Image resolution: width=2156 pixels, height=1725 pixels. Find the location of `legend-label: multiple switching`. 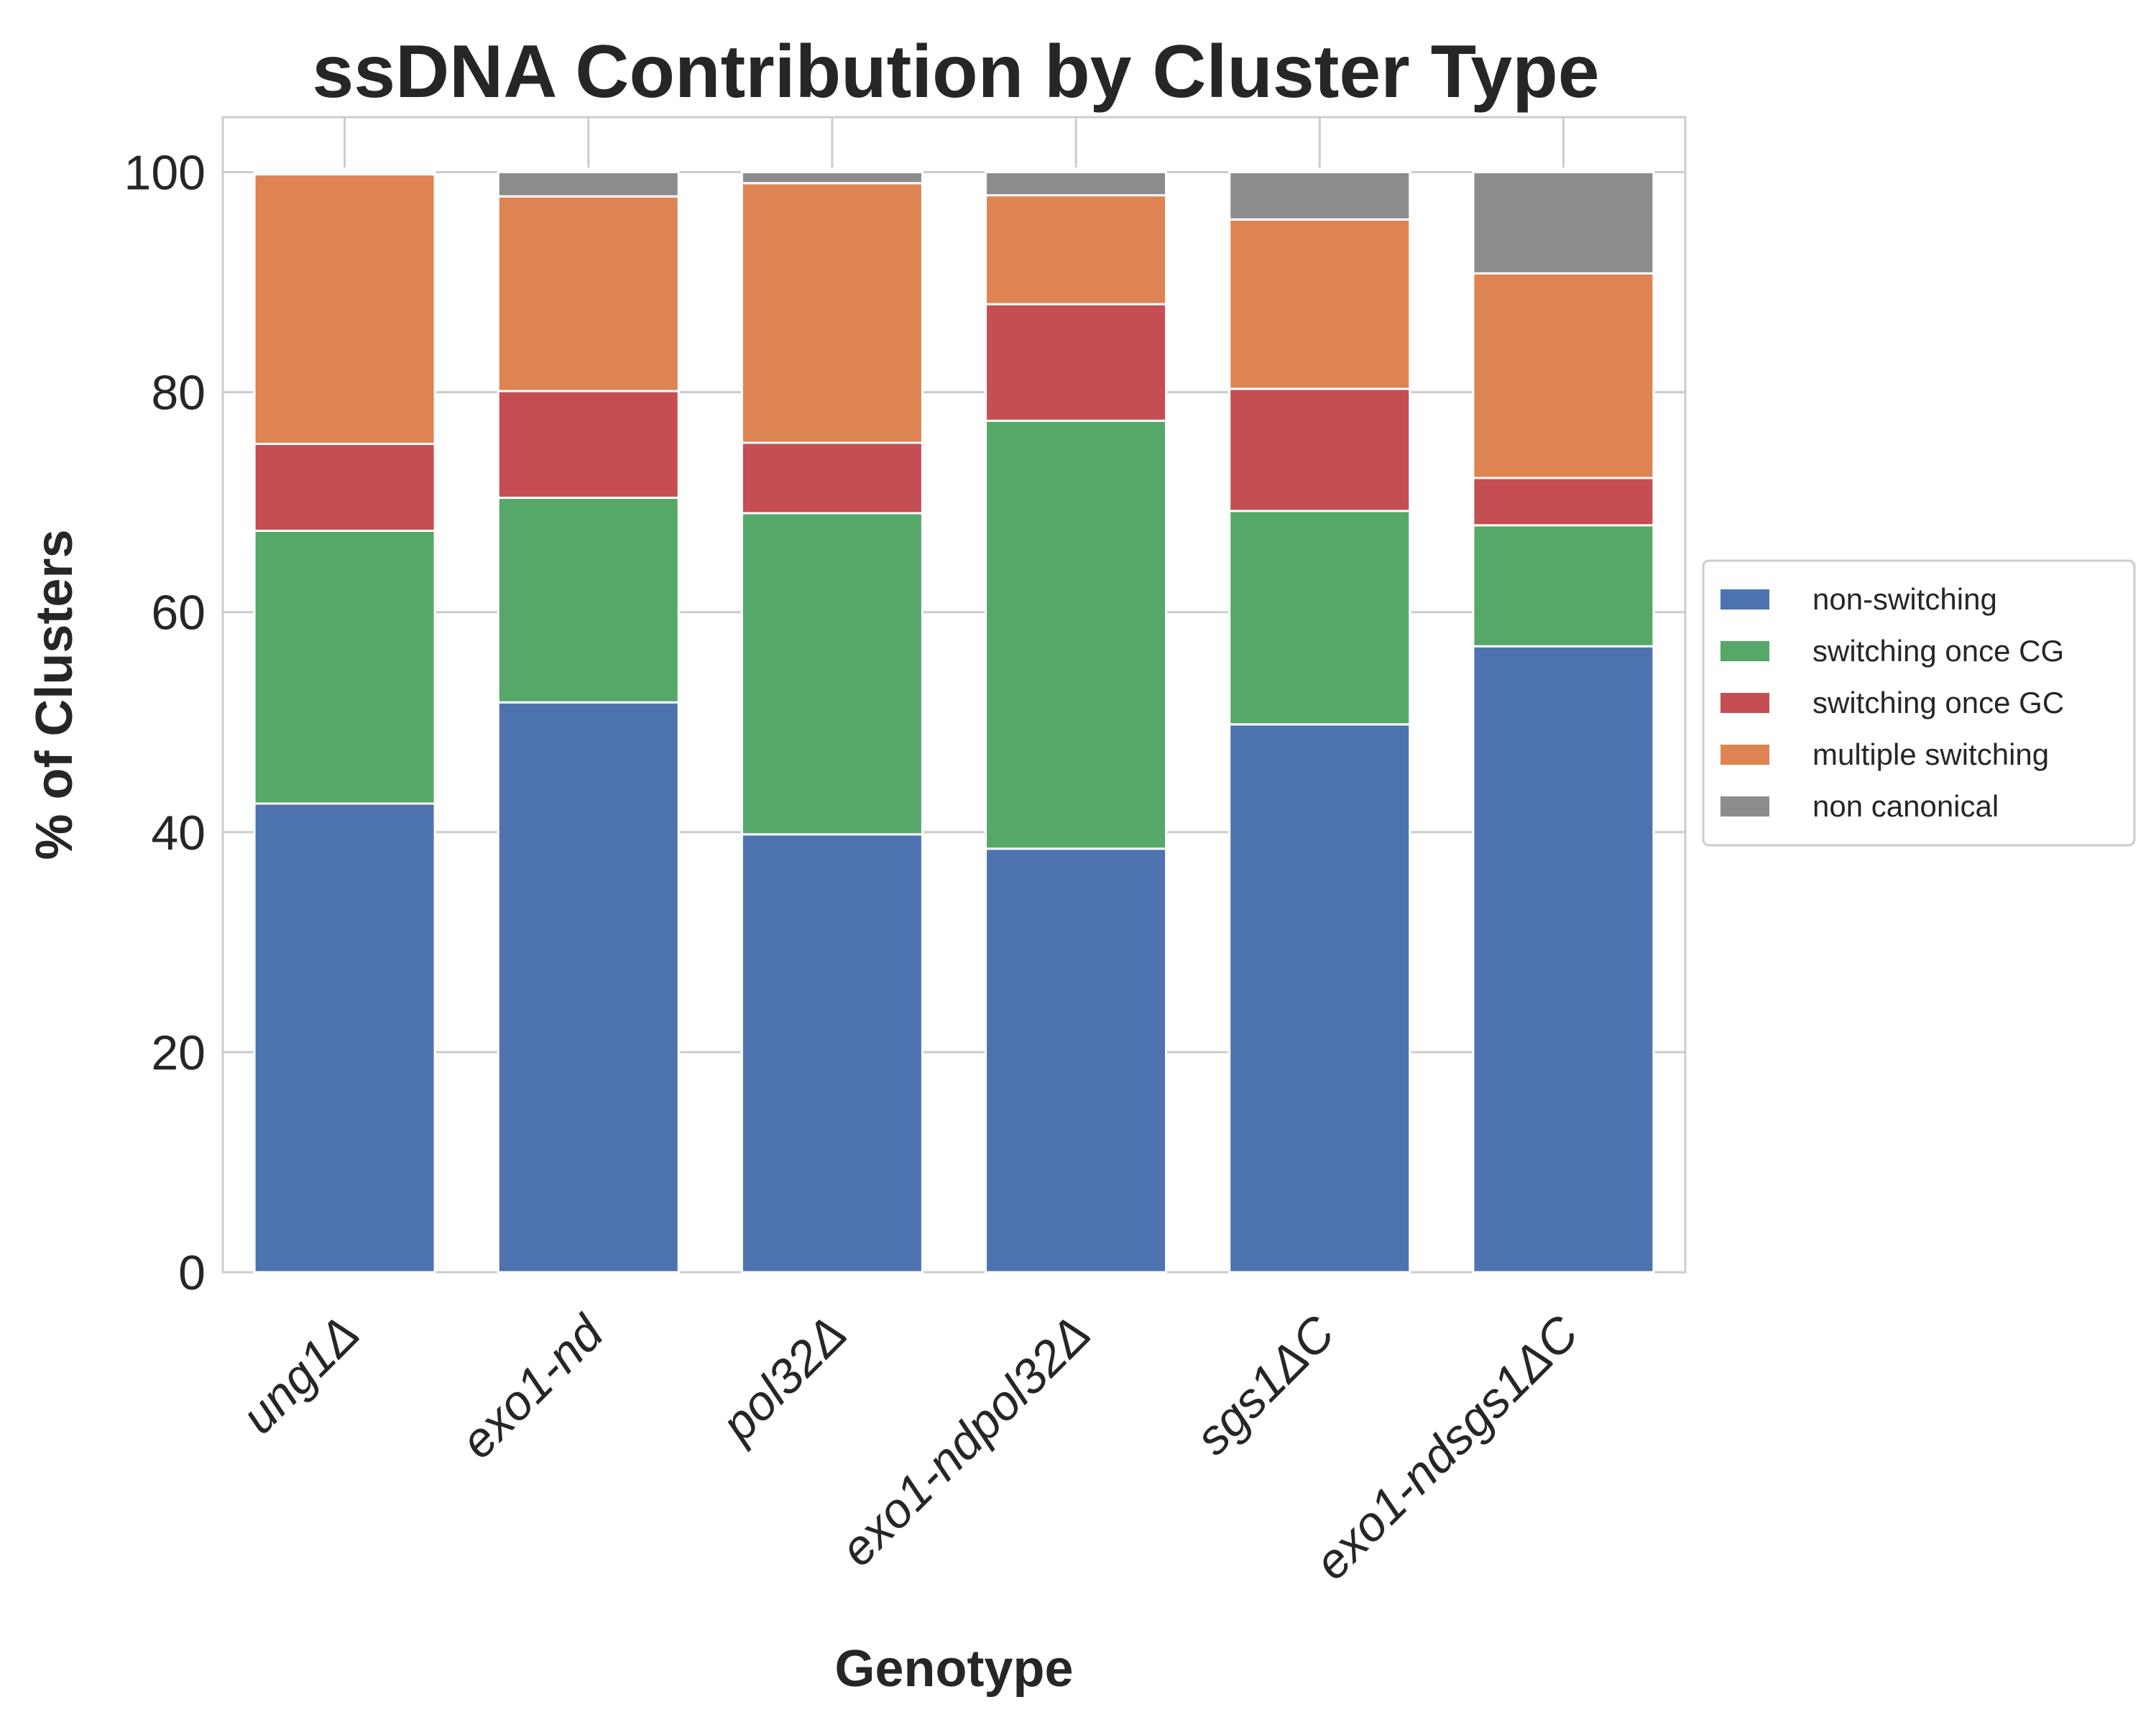

legend-label: multiple switching is located at coordinates (1931, 754).